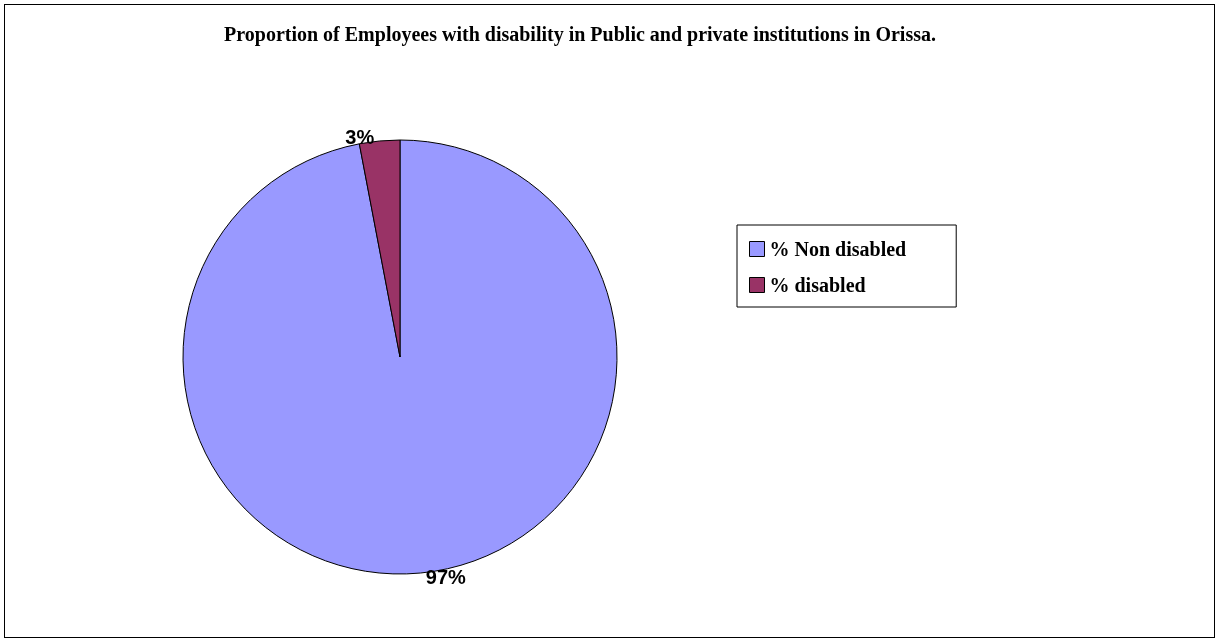 The width and height of the screenshot is (1221, 644). Describe the element at coordinates (360, 136) in the screenshot. I see `data-label: 3%` at that location.